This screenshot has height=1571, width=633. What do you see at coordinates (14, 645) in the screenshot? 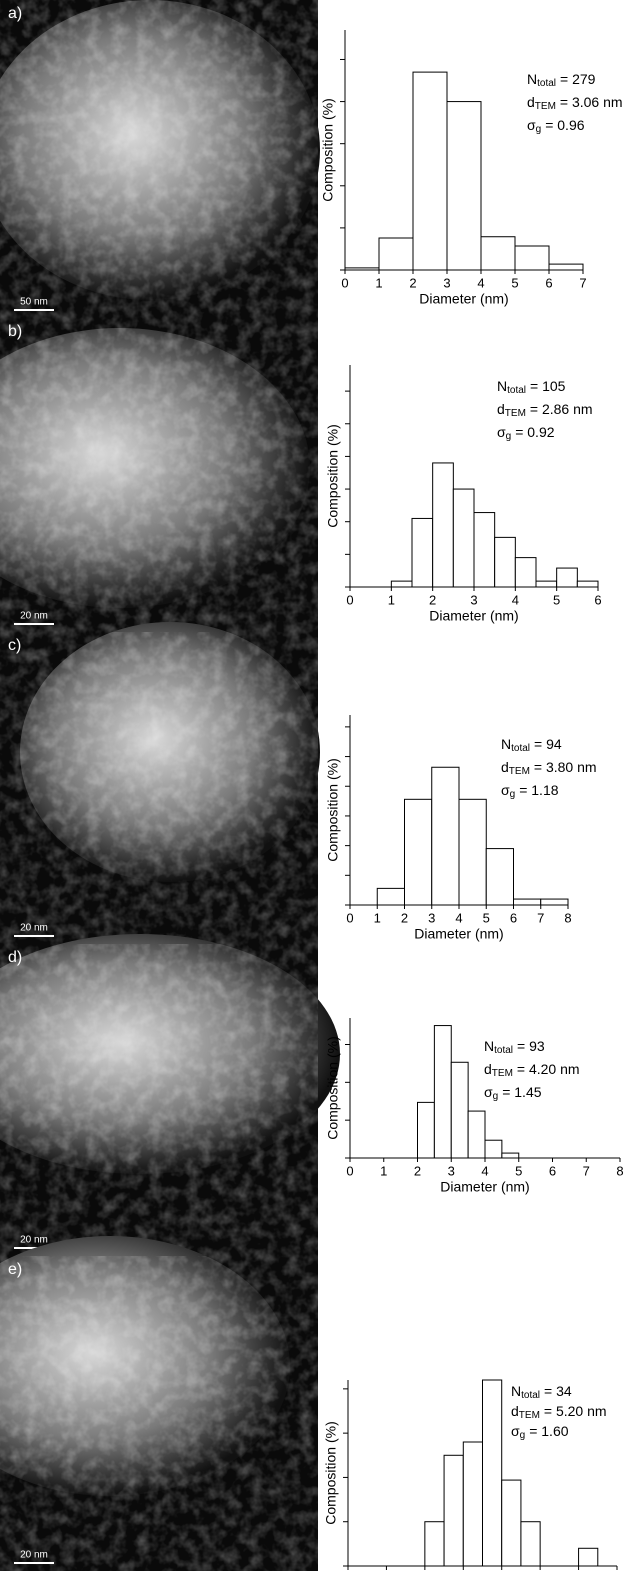
I see `panel-label: c)` at bounding box center [14, 645].